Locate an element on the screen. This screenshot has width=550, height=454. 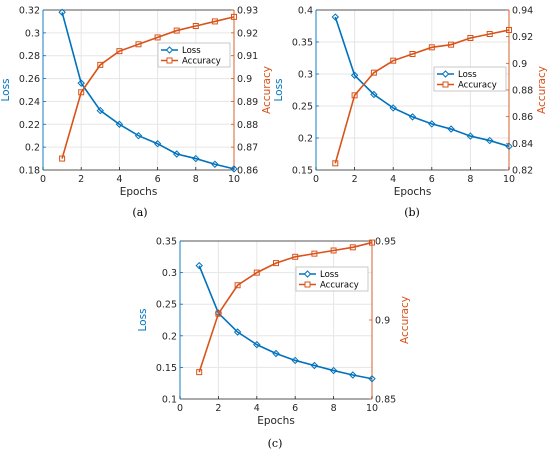
legend-label-loss: Loss is located at coordinates (329, 275).